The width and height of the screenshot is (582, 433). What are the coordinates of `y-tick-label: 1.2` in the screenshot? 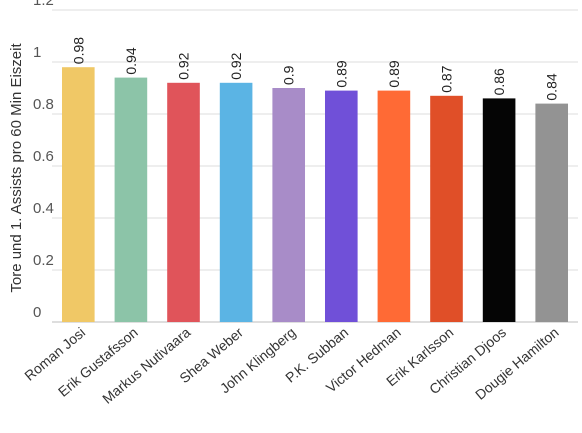 It's located at (43, 4).